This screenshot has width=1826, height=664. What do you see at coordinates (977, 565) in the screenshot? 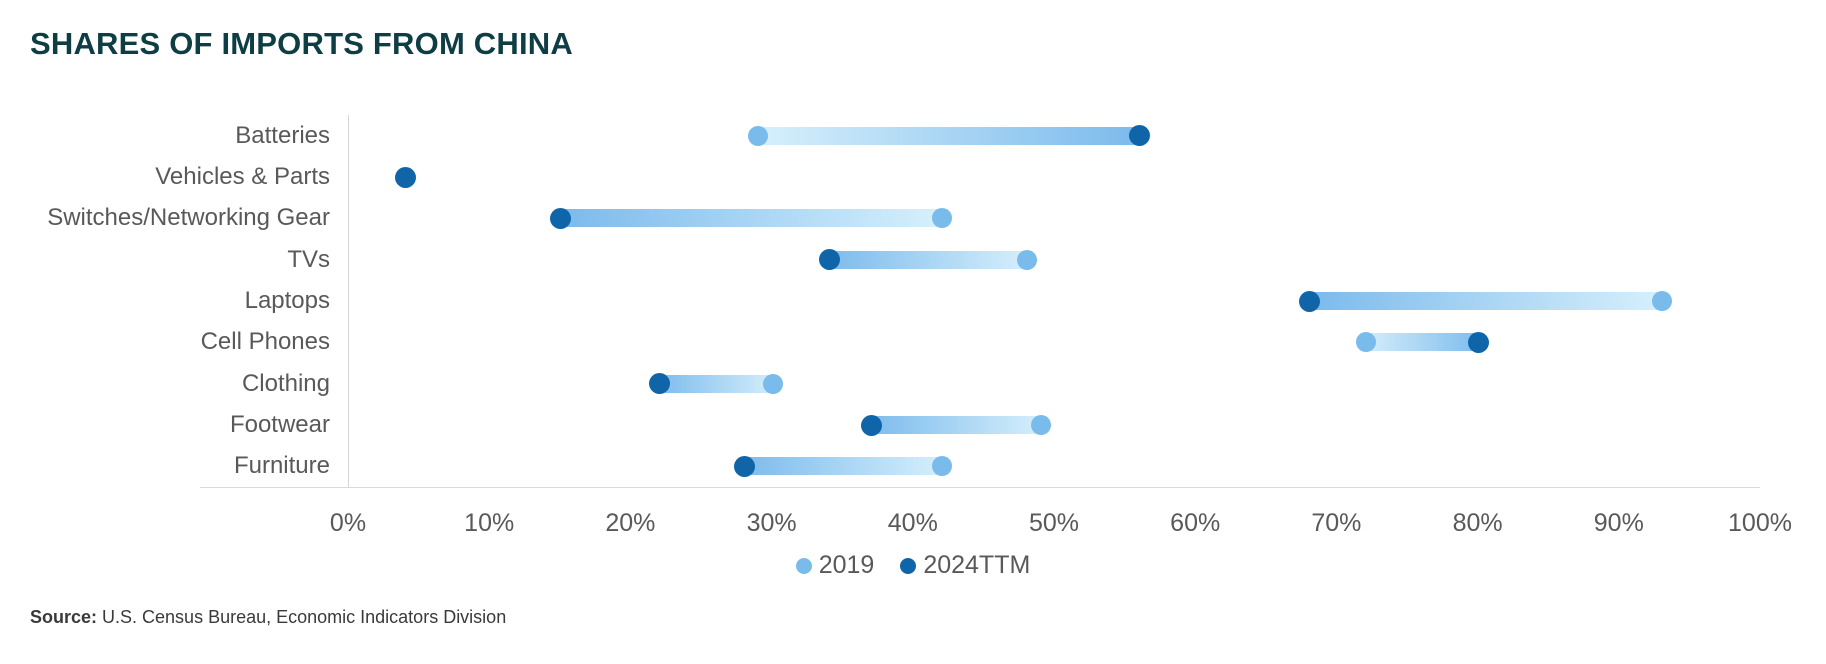
I see `legend-label: 2024TTM` at bounding box center [977, 565].